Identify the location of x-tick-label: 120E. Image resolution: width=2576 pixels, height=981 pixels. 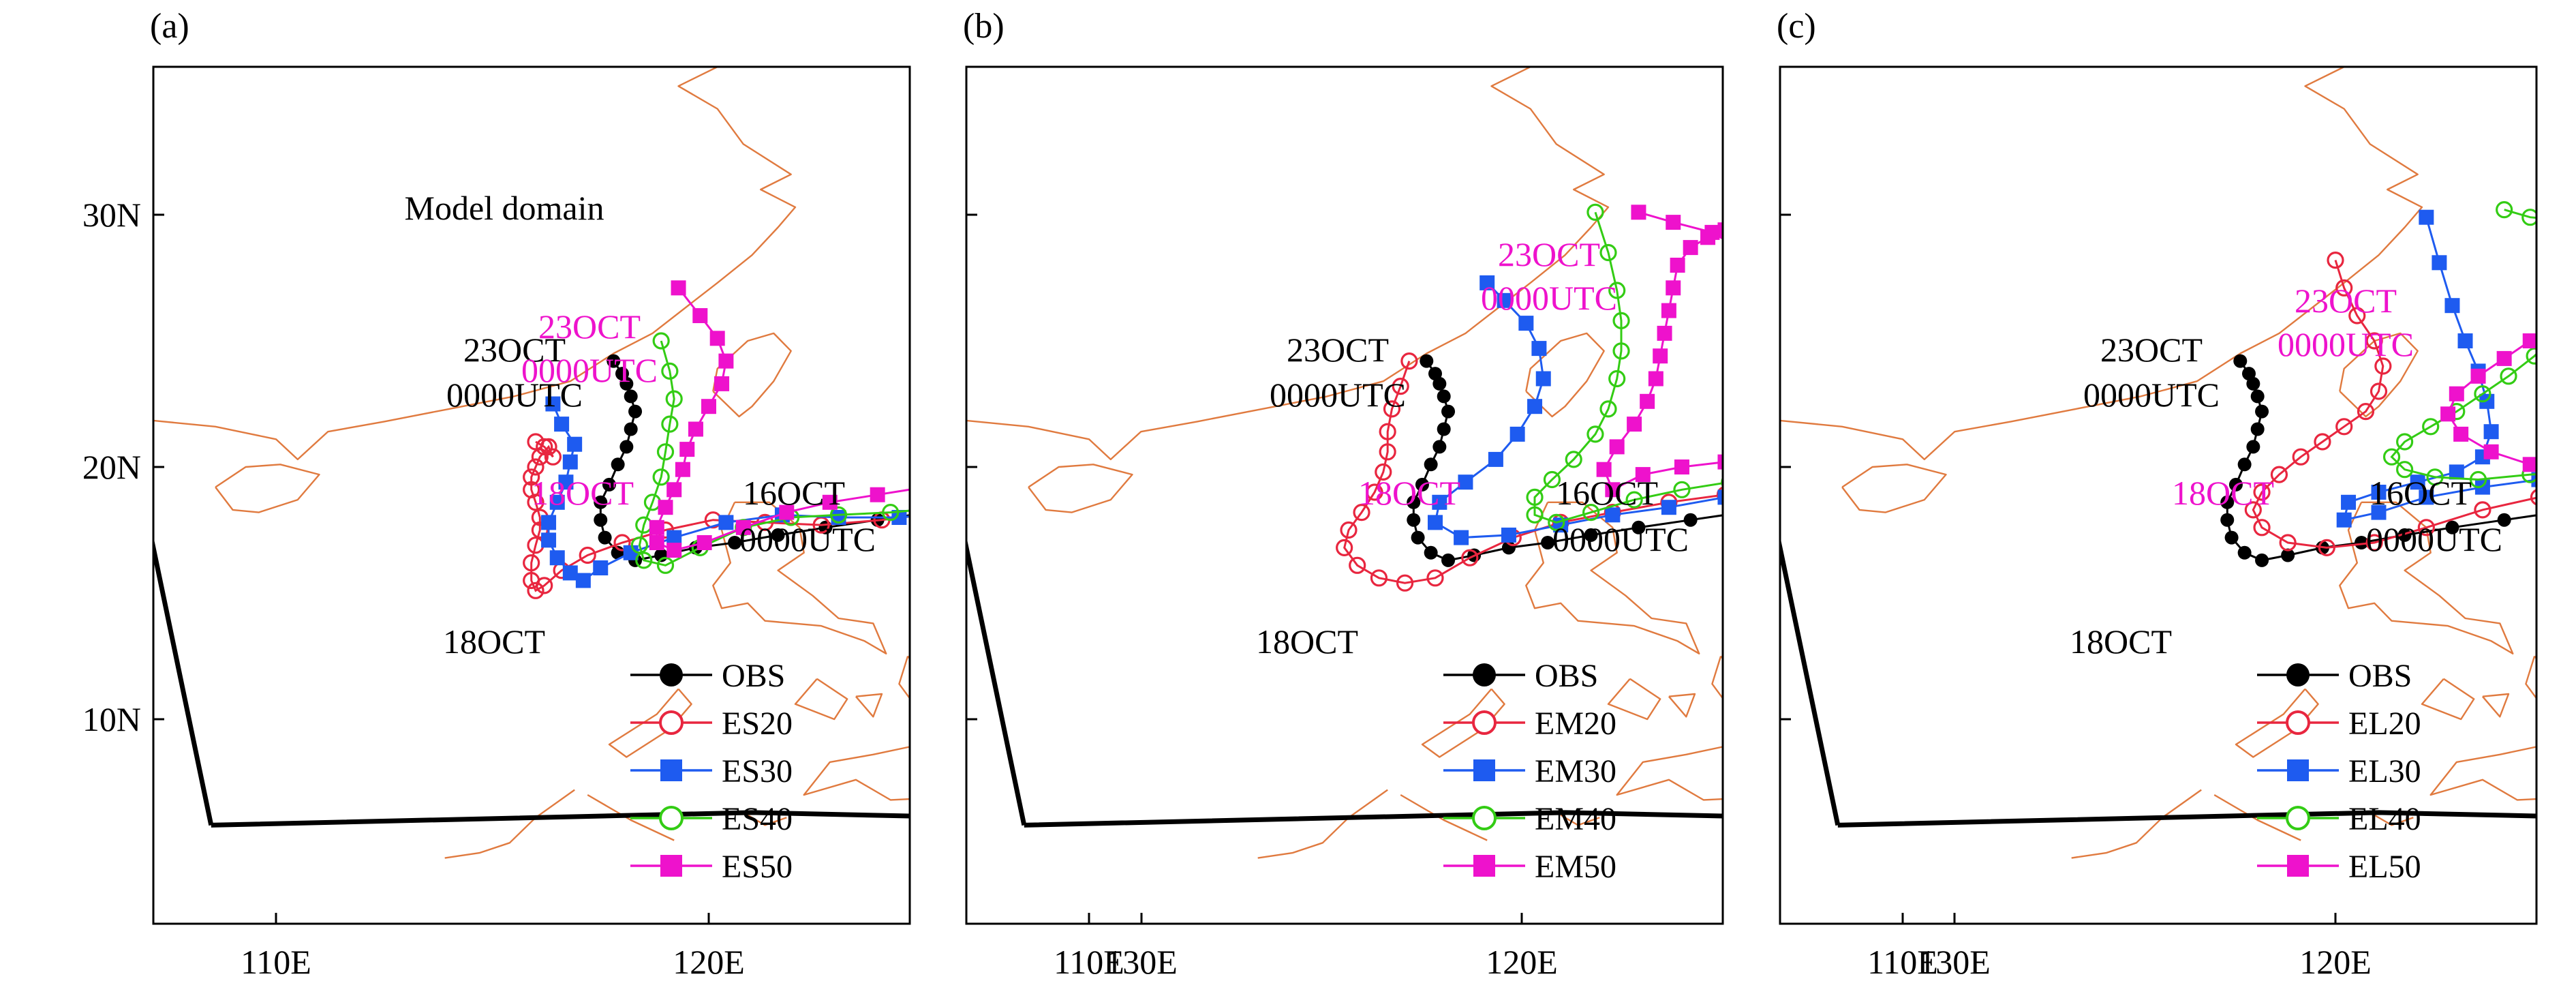
(709, 962).